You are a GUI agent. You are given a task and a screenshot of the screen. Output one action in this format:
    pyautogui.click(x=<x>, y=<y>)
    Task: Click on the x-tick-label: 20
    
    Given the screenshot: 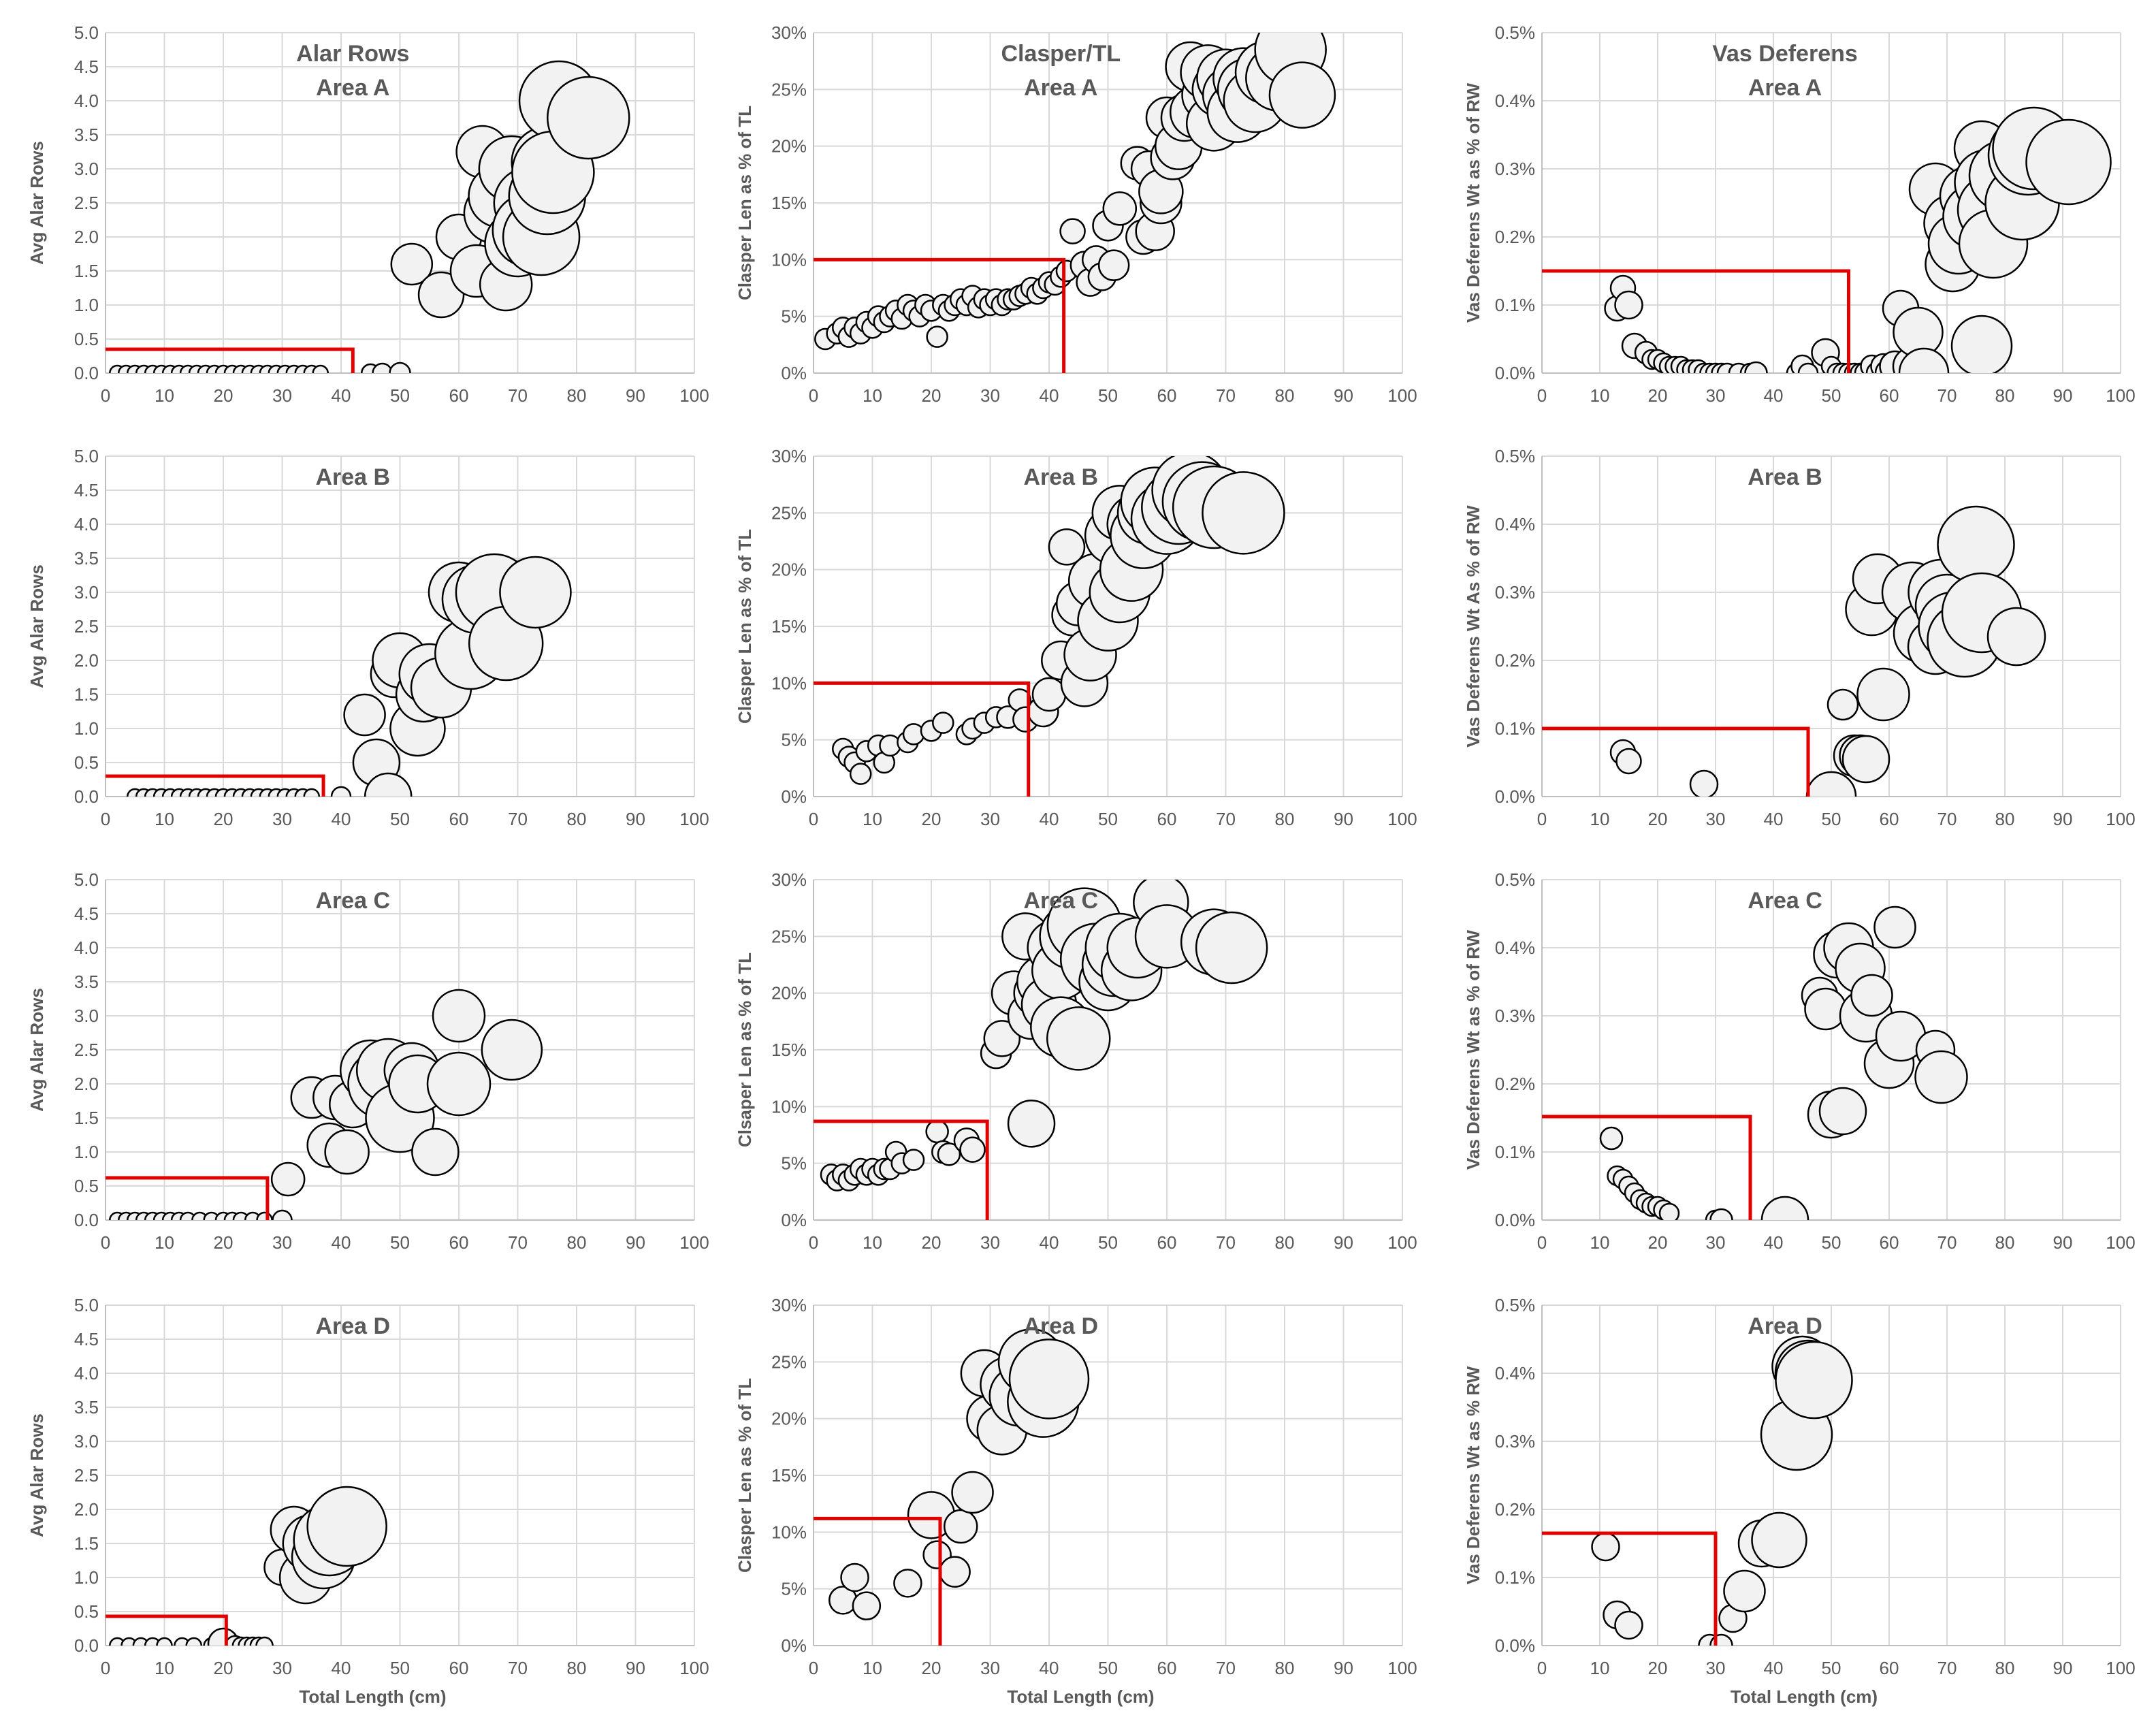 What is the action you would take?
    pyautogui.click(x=224, y=1242)
    